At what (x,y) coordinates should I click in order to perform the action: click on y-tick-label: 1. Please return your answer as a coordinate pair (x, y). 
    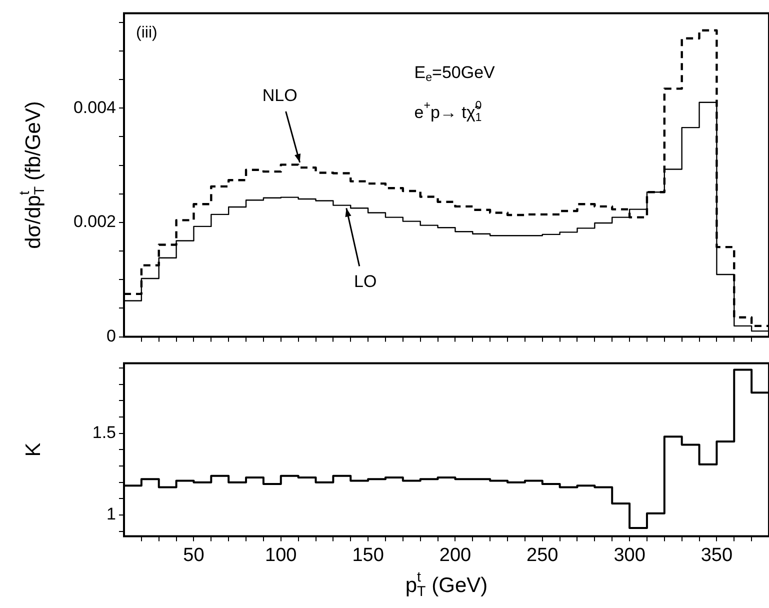
    Looking at the image, I should click on (111, 514).